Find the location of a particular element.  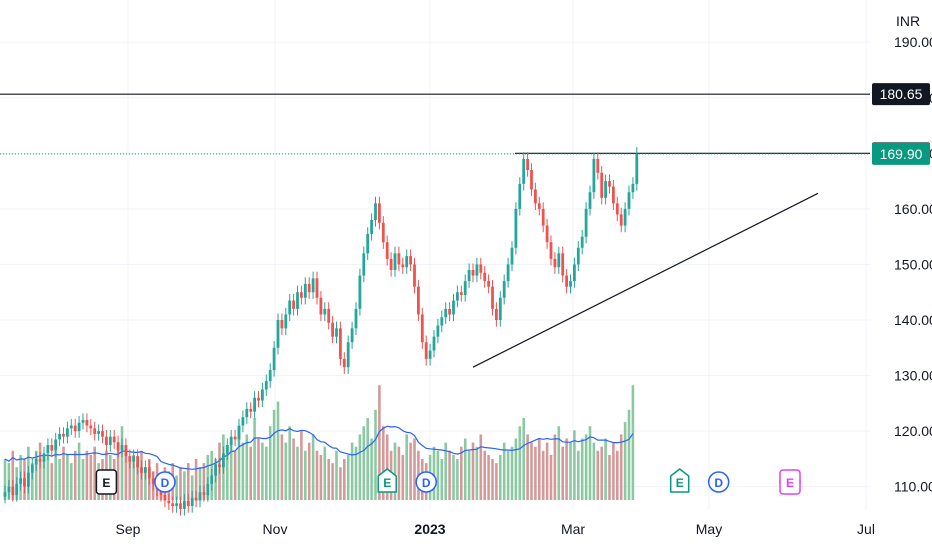

time-axis: Sep Nov 2023 Mar May Jul is located at coordinates (495, 529).